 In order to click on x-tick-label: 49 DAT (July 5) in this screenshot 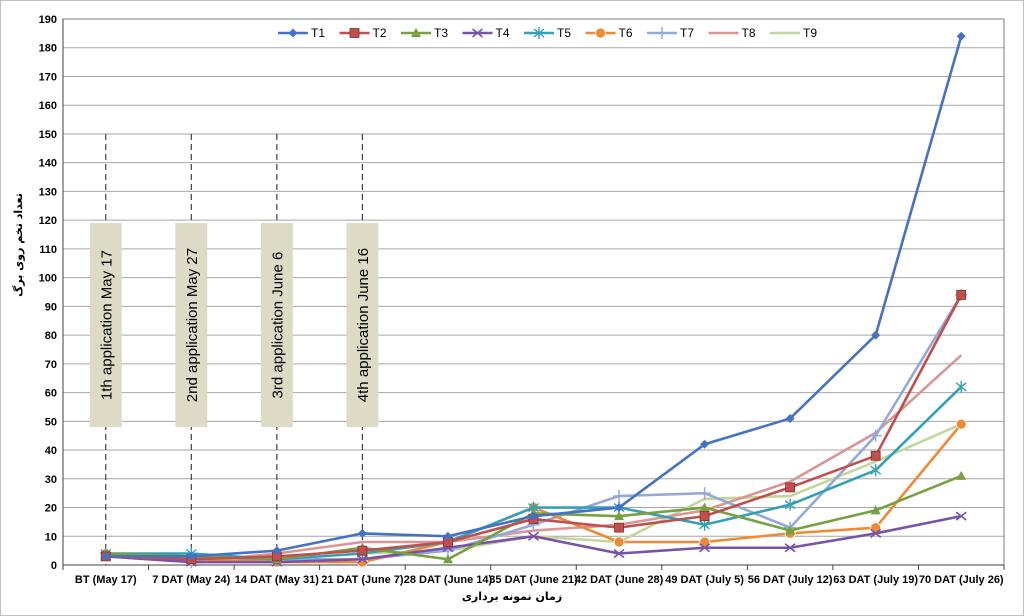, I will do `click(704, 580)`.